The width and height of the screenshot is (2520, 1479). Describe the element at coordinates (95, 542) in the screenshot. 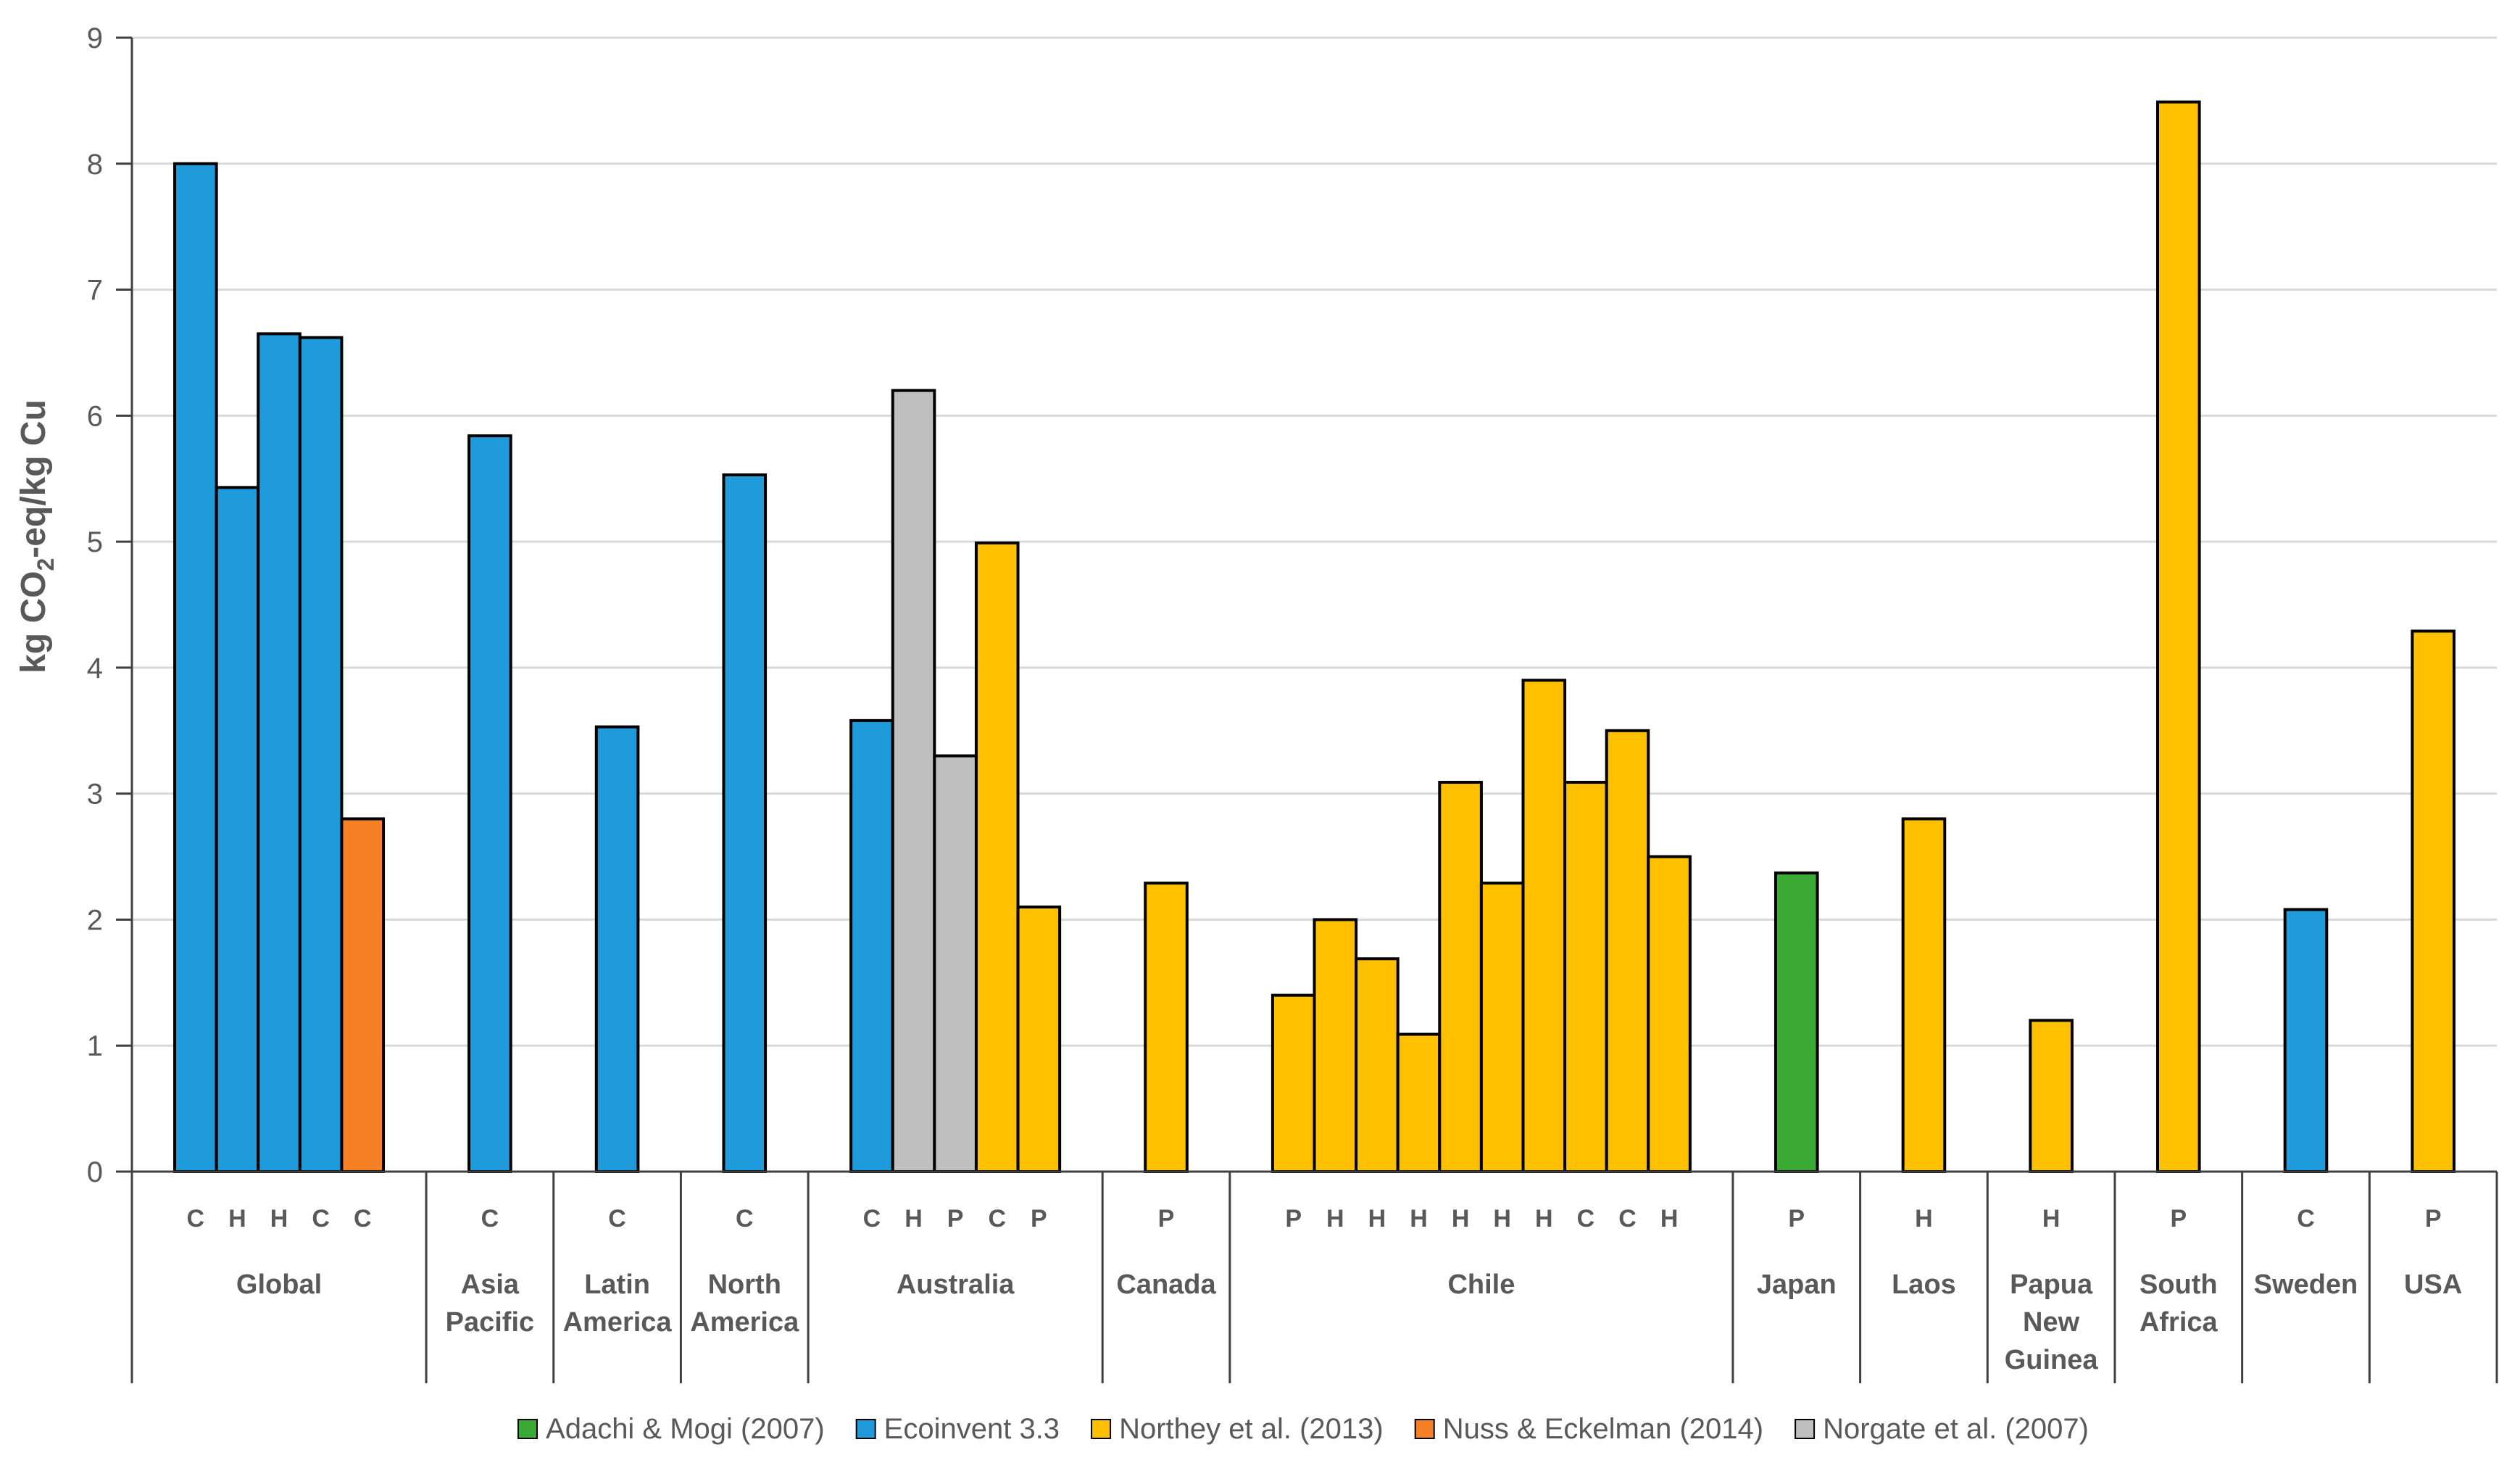

I see `y-tick-label: 5` at that location.